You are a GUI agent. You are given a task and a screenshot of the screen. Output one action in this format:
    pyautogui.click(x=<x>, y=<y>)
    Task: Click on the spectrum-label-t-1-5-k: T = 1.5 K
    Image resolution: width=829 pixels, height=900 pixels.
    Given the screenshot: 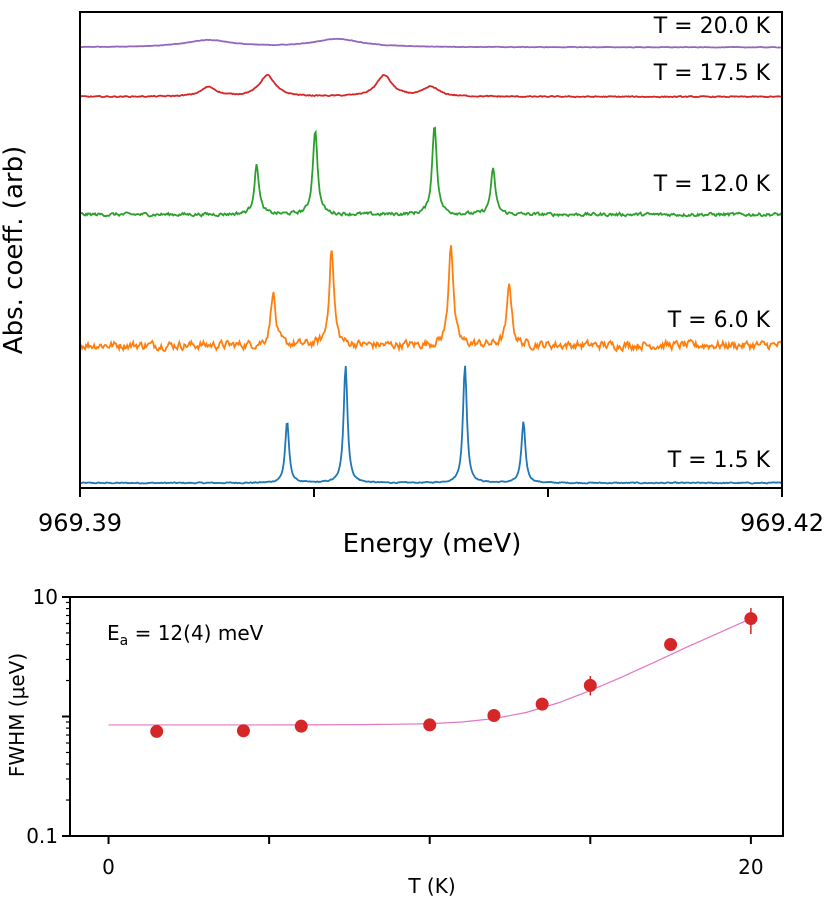 What is the action you would take?
    pyautogui.click(x=719, y=460)
    